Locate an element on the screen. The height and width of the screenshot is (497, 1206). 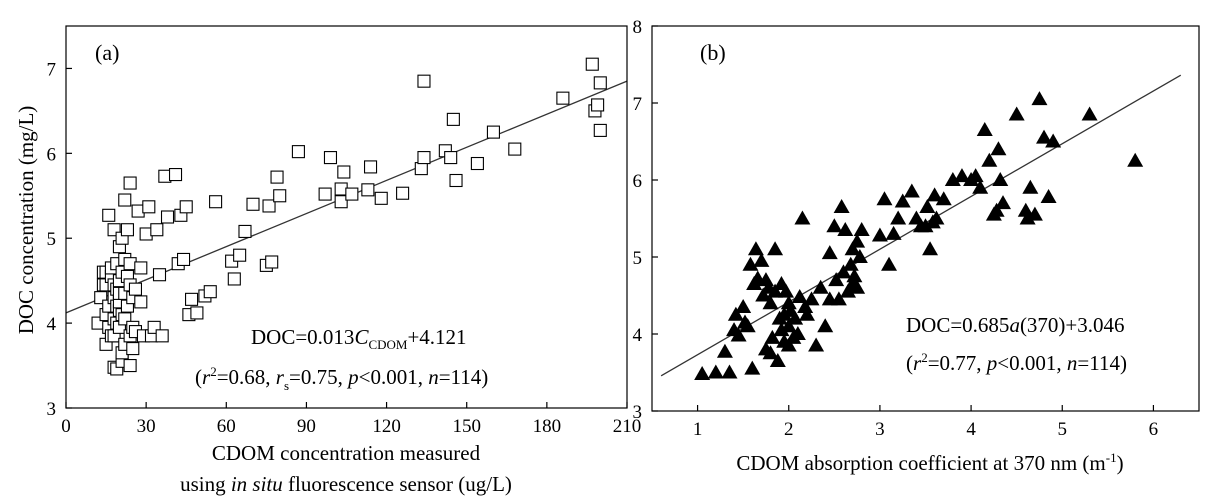
panel-b-x-tick-label: 5 is located at coordinates (1063, 429).